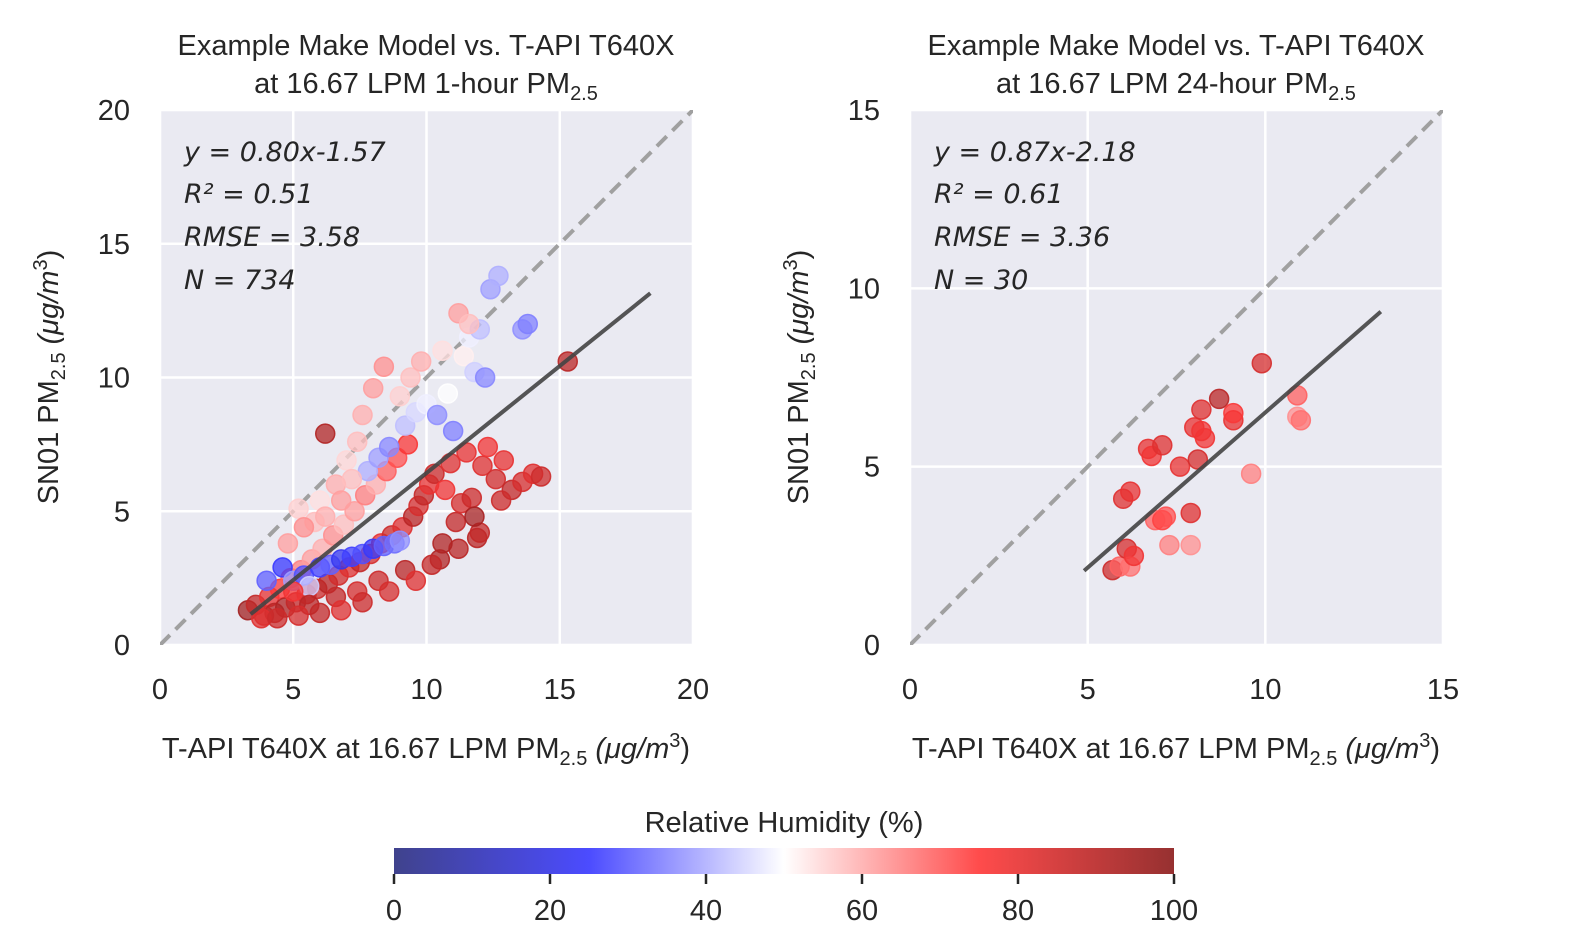  I want to click on colorbar-label: Relative Humidity (%), so click(784, 823).